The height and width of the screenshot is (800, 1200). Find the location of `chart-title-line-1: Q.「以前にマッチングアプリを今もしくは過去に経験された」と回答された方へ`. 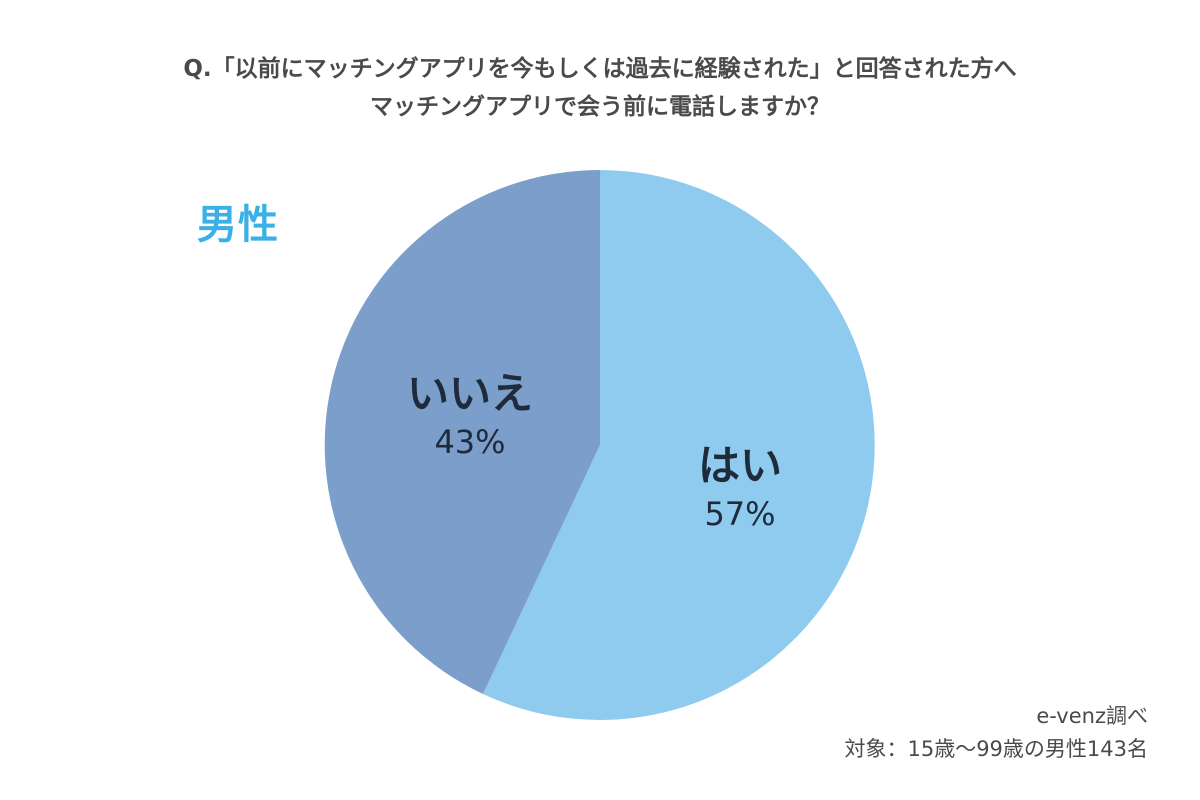

chart-title-line-1: Q.「以前にマッチングアプリを今もしくは過去に経験された」と回答された方へ is located at coordinates (600, 69).